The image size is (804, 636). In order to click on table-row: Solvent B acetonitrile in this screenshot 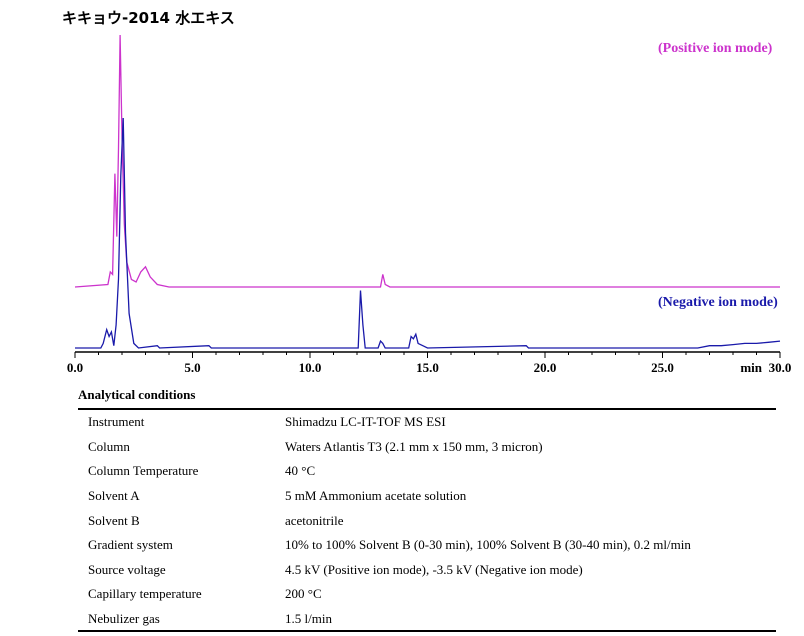, I will do `click(427, 520)`.